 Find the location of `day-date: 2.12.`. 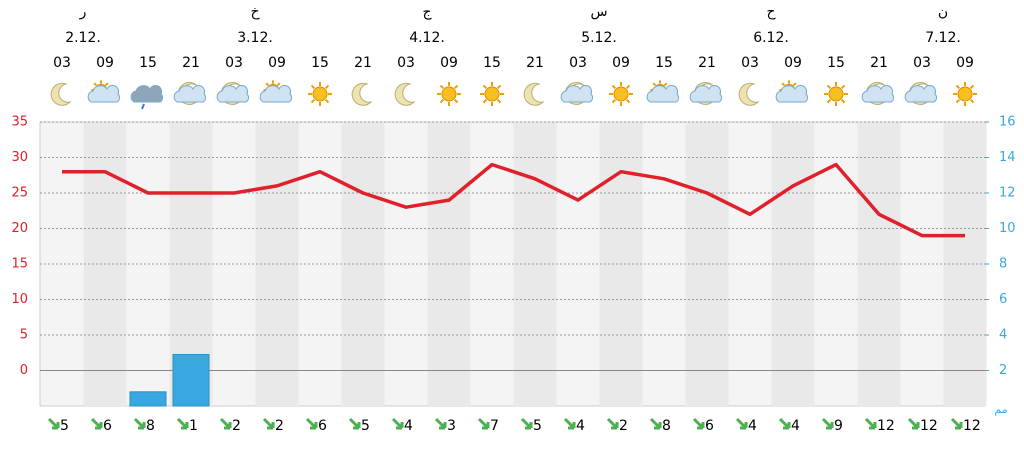

day-date: 2.12. is located at coordinates (83, 38).